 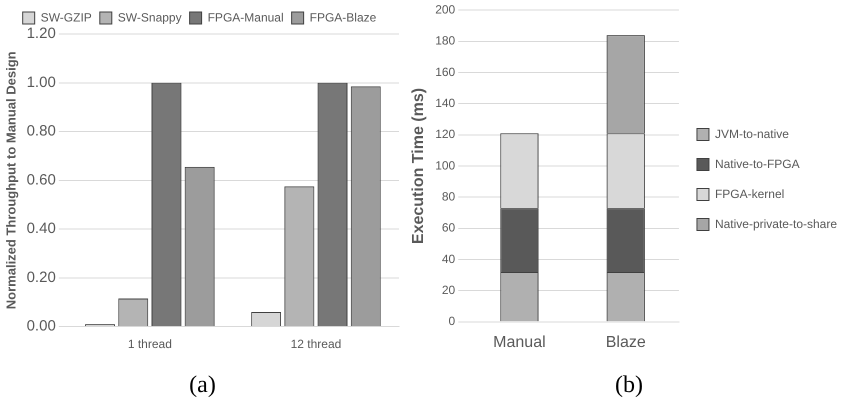 I want to click on text: (a), so click(x=202, y=385).